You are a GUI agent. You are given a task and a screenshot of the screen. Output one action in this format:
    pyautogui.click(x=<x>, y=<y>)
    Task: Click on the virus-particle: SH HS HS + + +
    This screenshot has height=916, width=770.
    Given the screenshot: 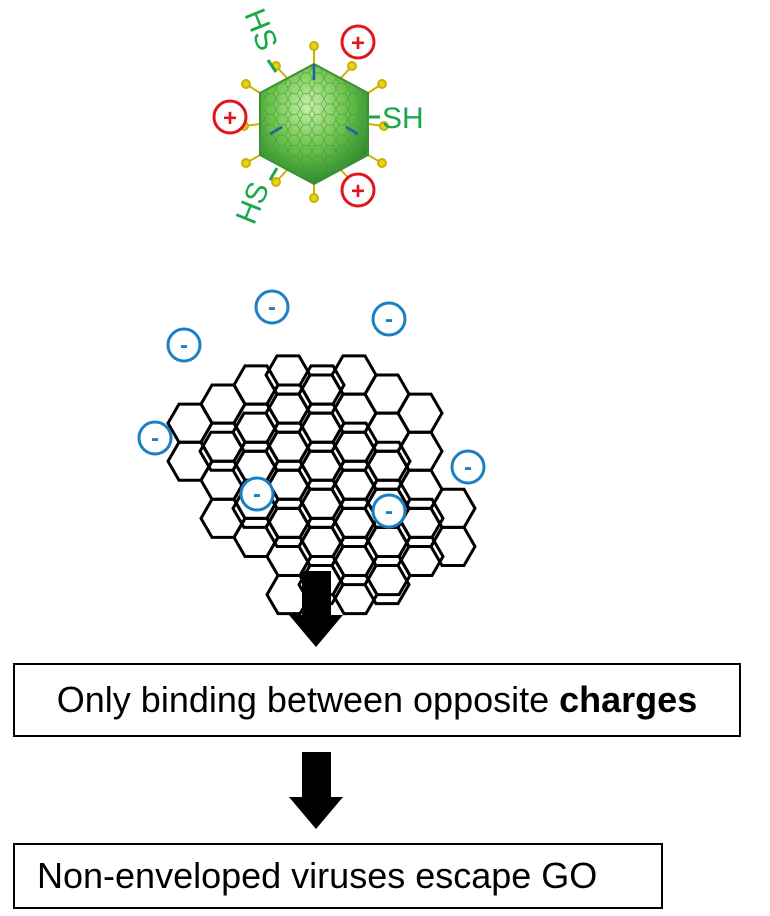 What is the action you would take?
    pyautogui.click(x=318, y=116)
    